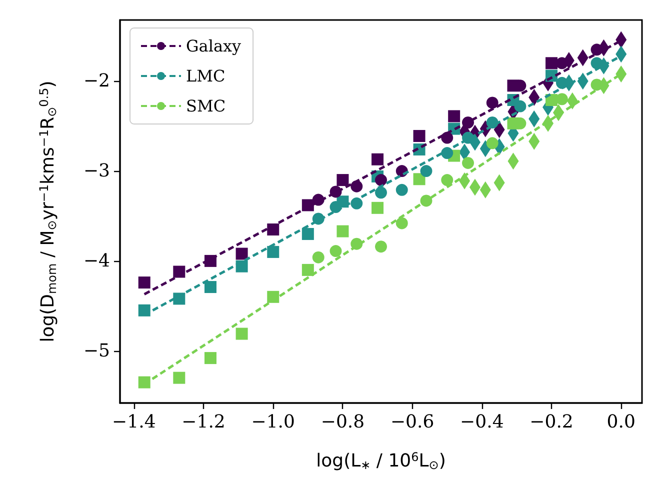  Describe the element at coordinates (552, 422) in the screenshot. I see `x-tick-label: −0.2` at that location.